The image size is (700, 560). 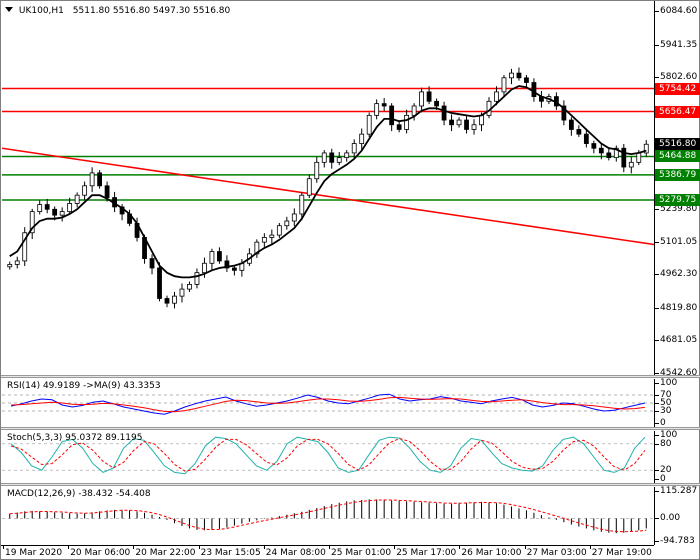 I want to click on stochastic-axis: 100 80 20 0, so click(x=677, y=457).